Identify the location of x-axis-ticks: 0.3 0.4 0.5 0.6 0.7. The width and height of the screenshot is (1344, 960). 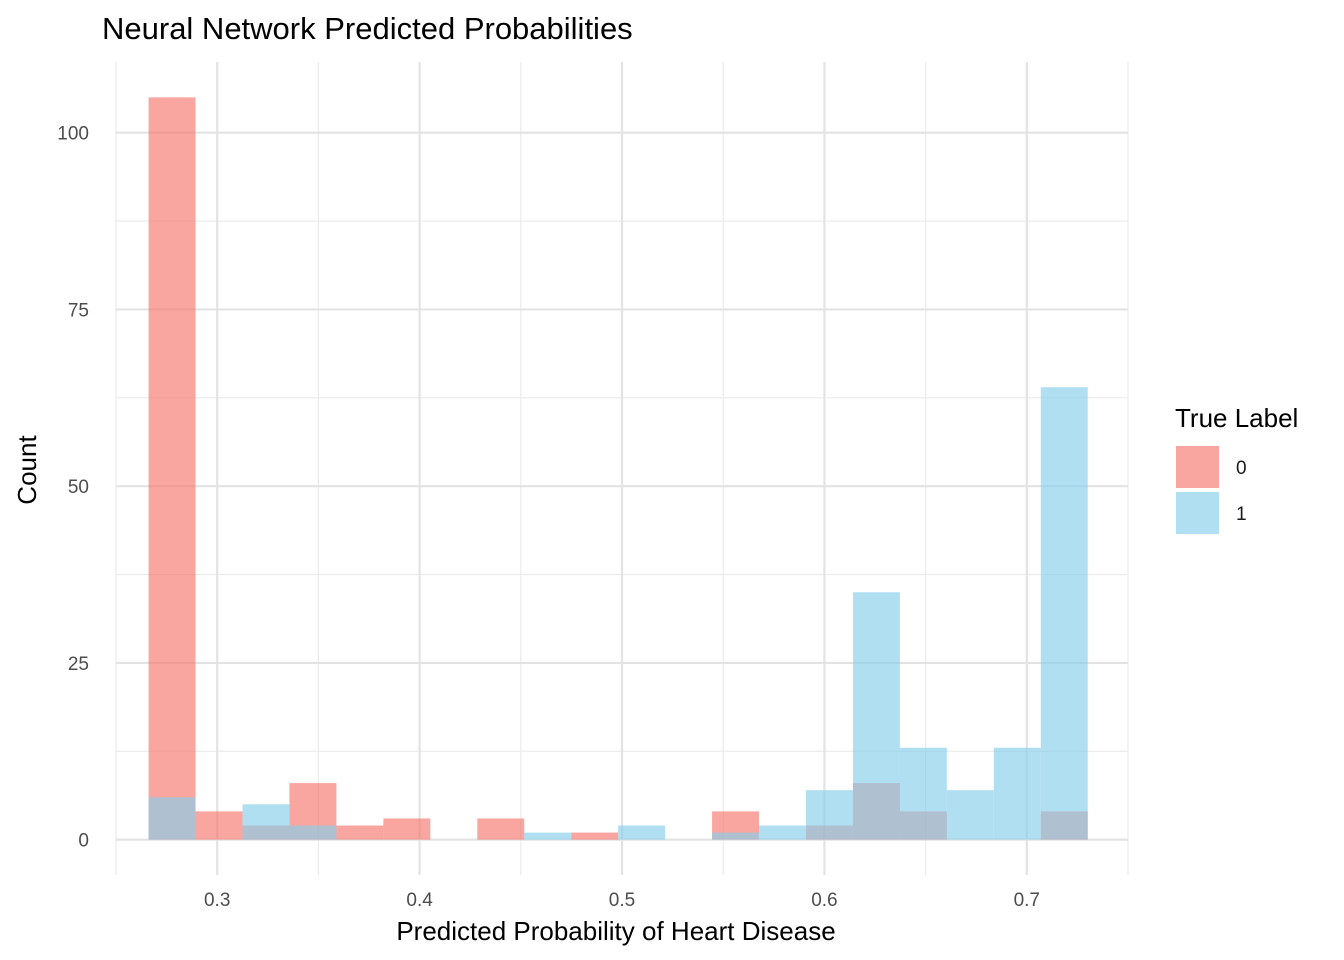
(622, 900).